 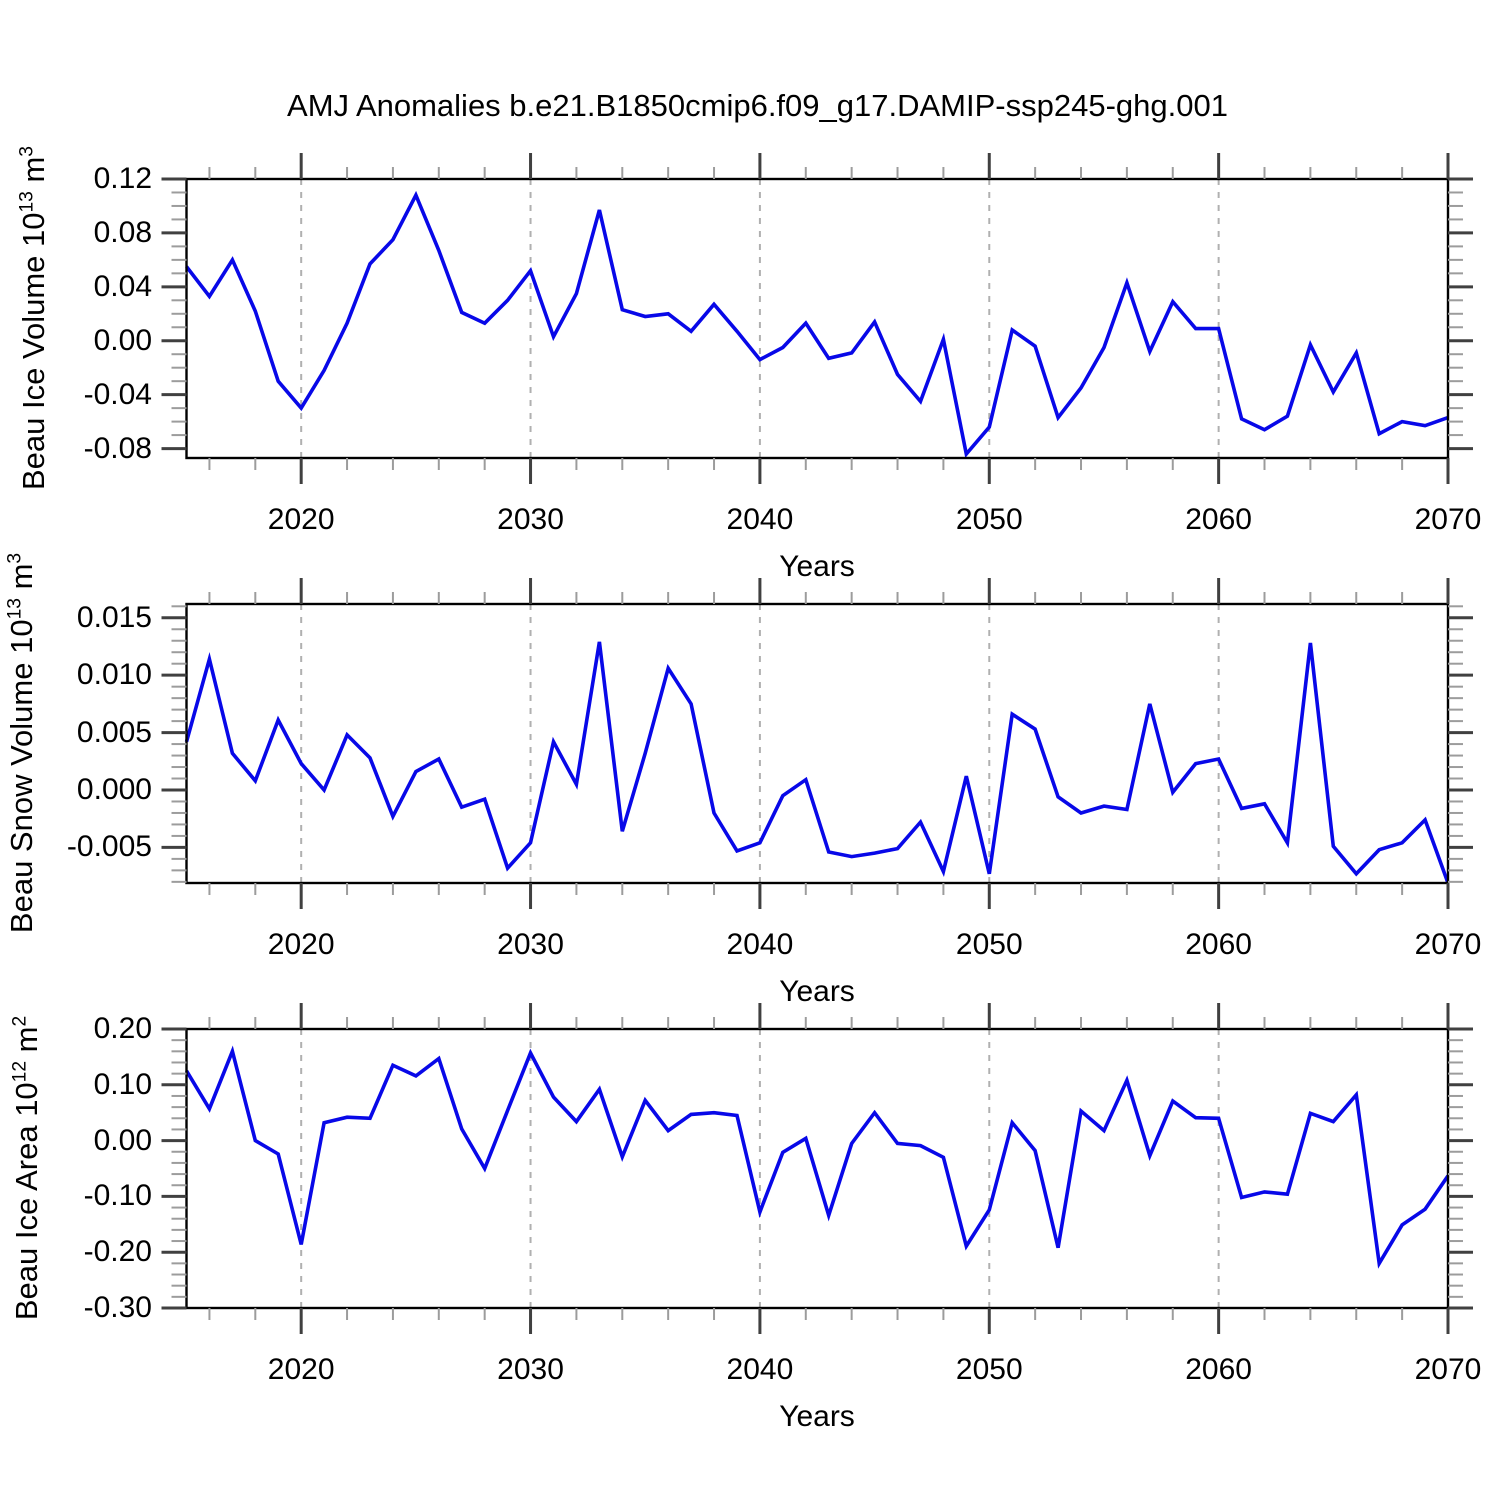 I want to click on y-tick-label: 0.010, so click(x=114, y=675).